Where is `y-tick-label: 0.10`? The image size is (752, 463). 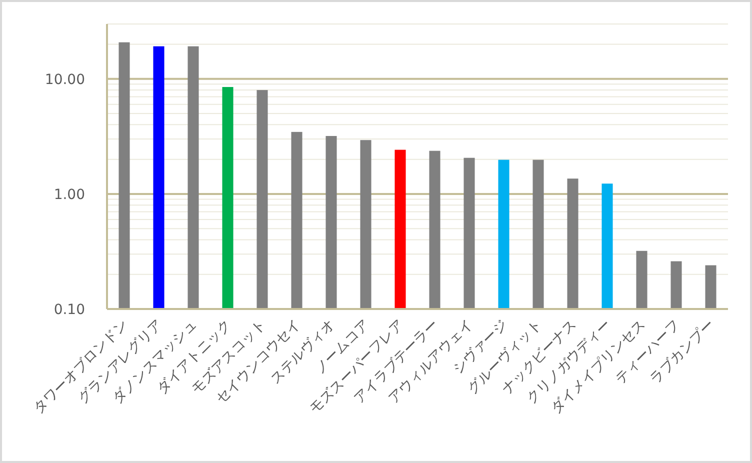 y-tick-label: 0.10 is located at coordinates (69, 310).